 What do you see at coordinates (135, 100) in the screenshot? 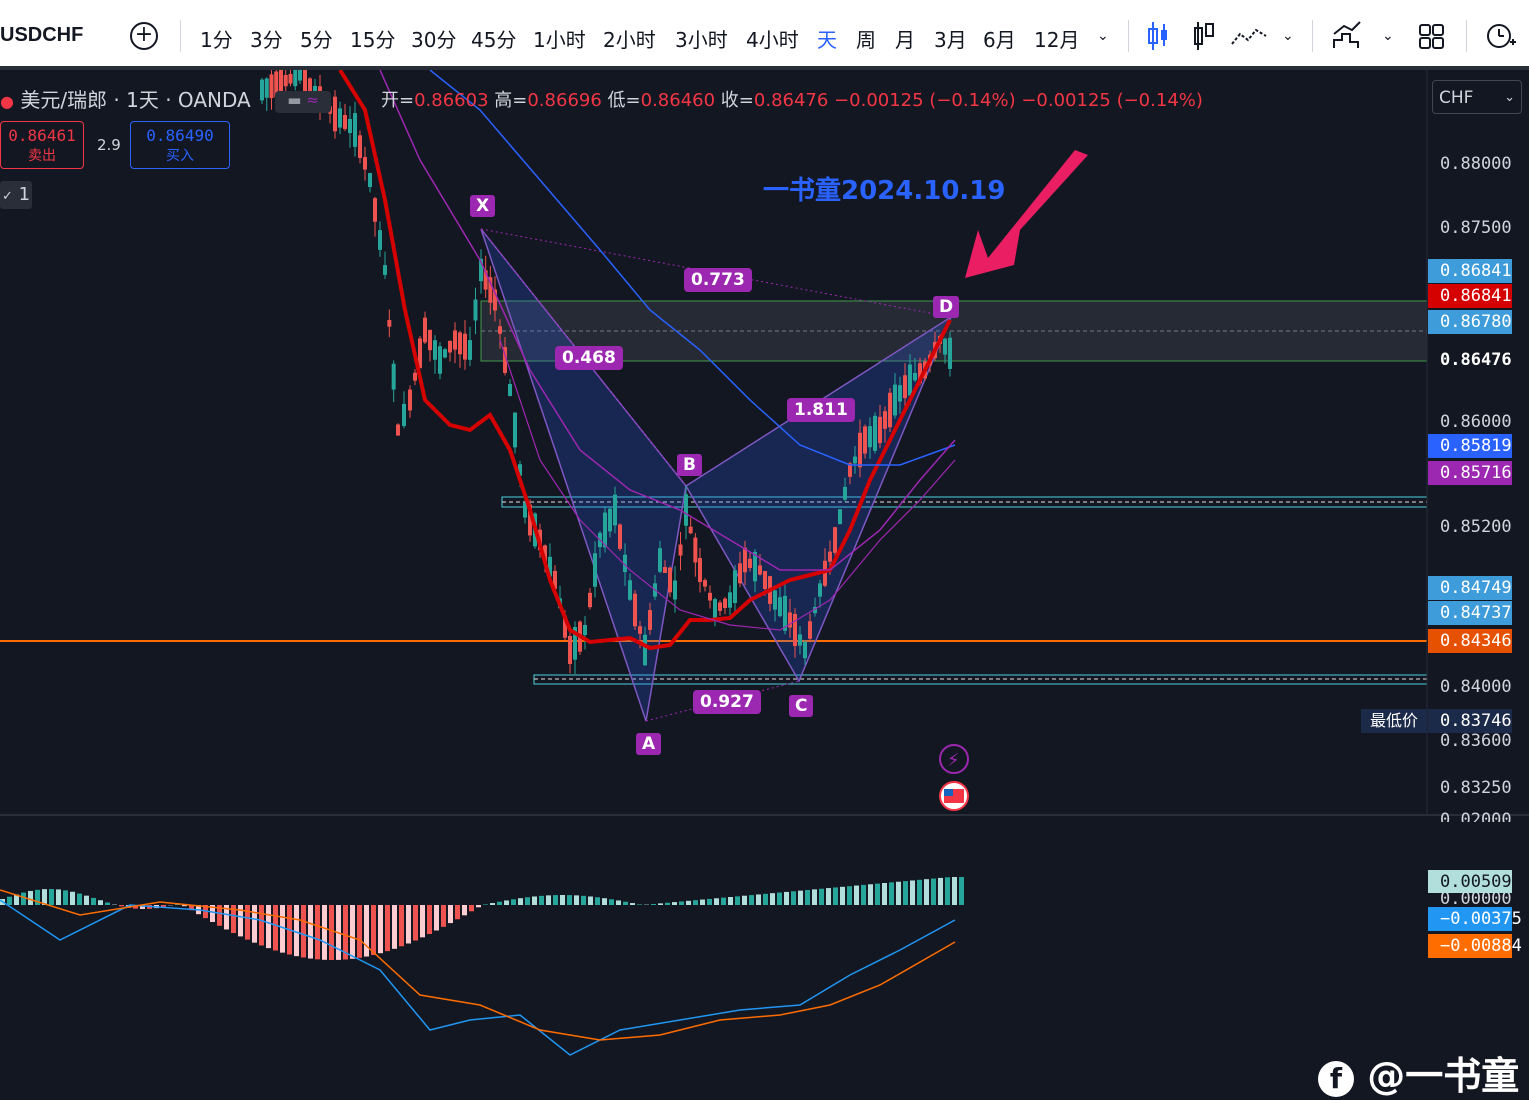
I see `legend-title: 美元/瑞郎 · 1天 · OANDA` at bounding box center [135, 100].